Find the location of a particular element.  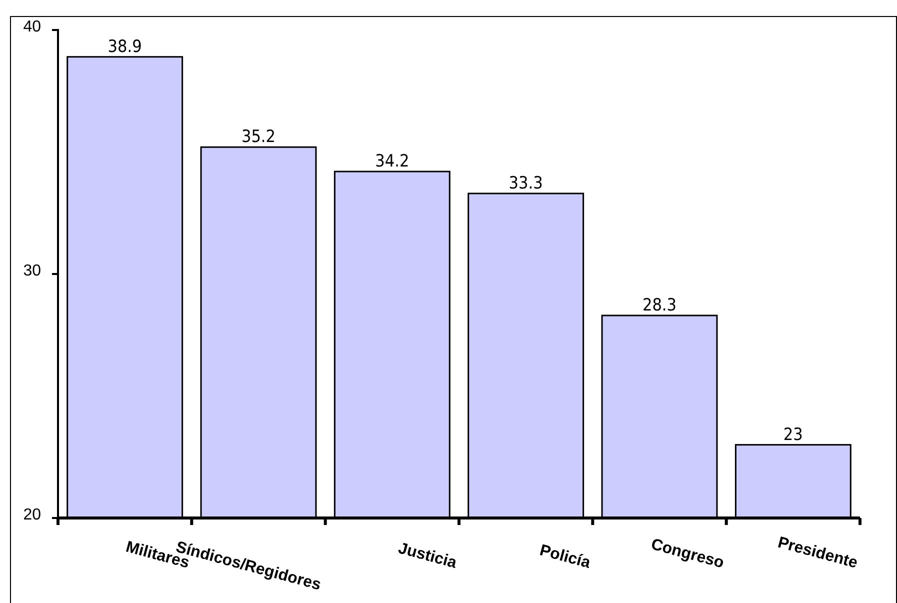

data-label: 23 is located at coordinates (793, 434).